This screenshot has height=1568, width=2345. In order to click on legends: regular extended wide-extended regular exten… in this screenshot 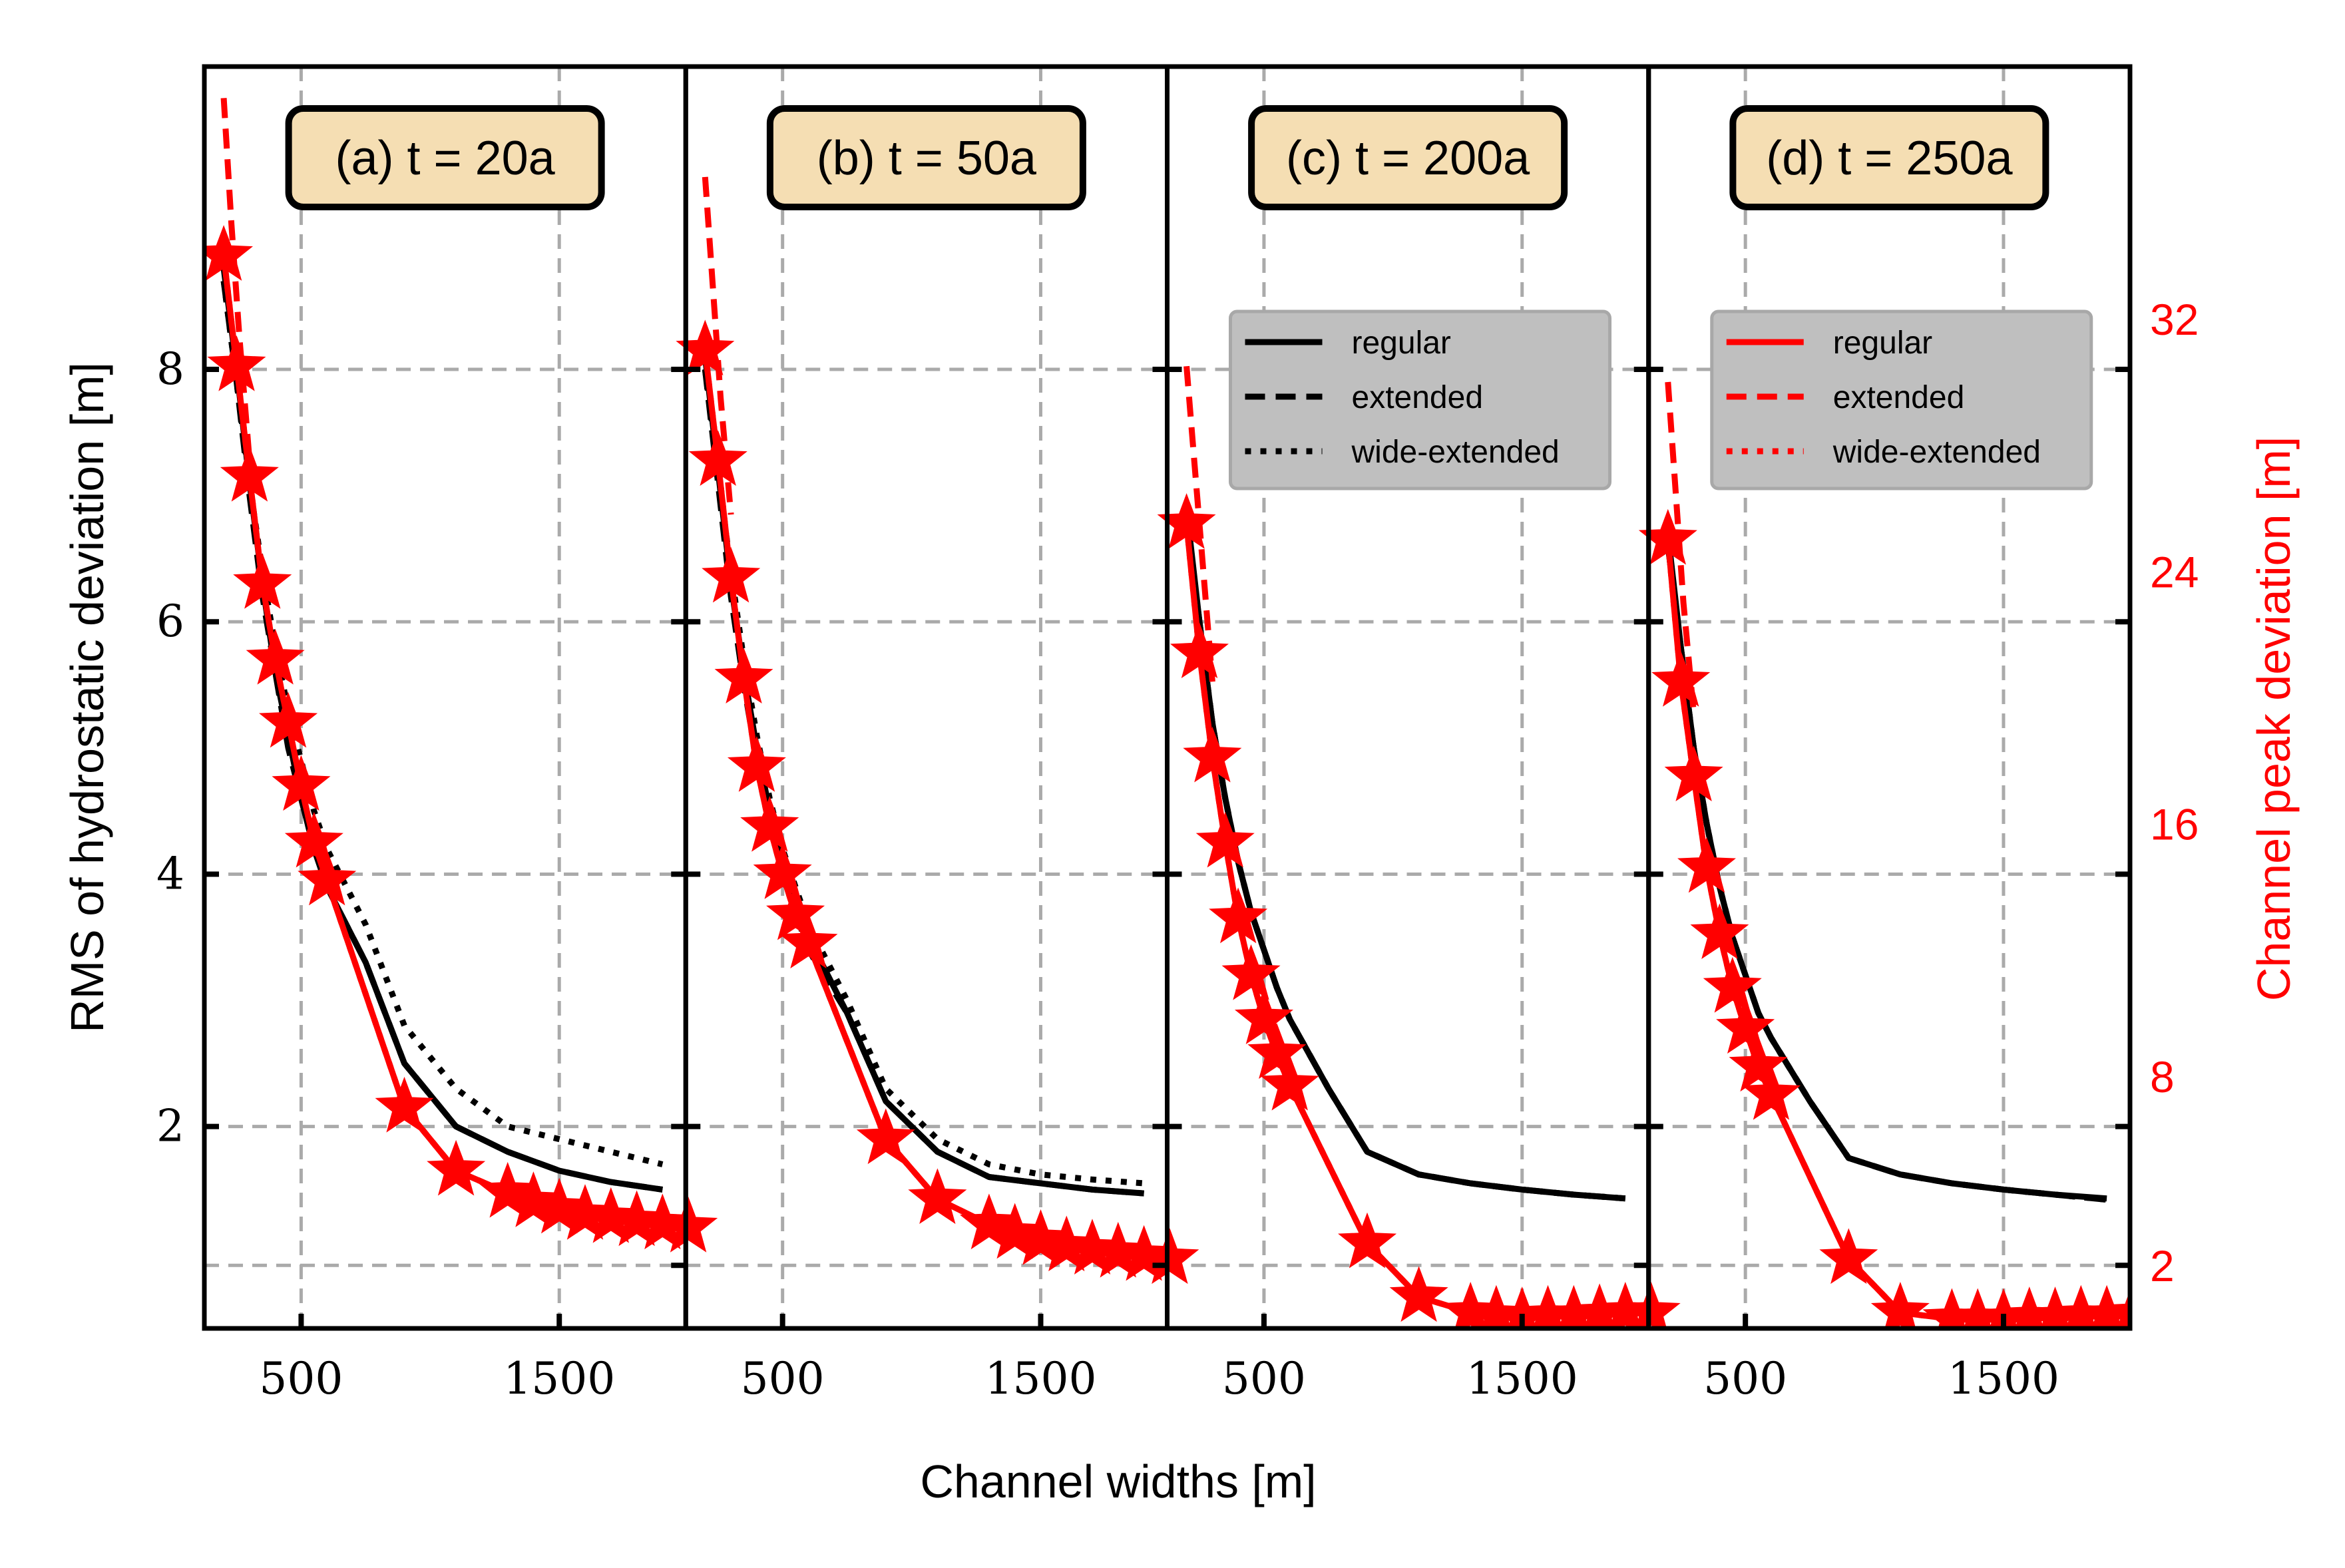, I will do `click(1661, 399)`.